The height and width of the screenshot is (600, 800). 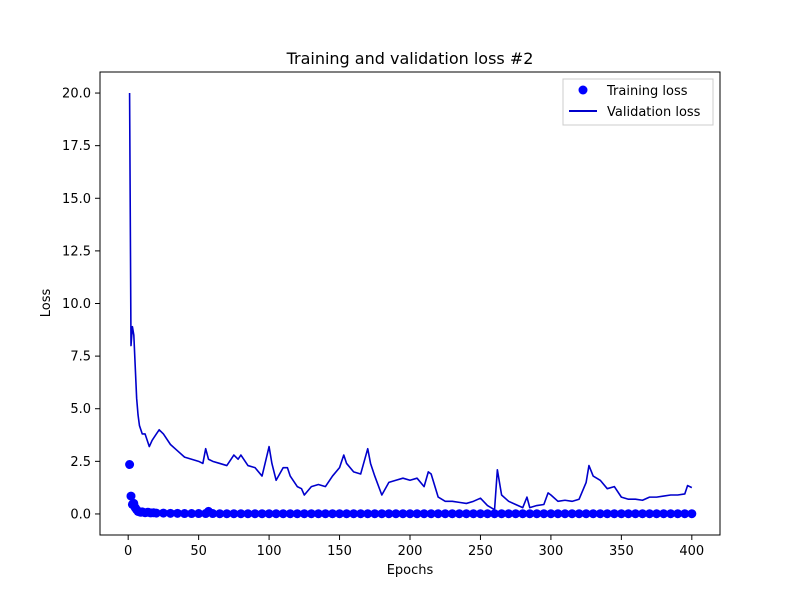 I want to click on legend: Training loss Validation loss, so click(x=638, y=102).